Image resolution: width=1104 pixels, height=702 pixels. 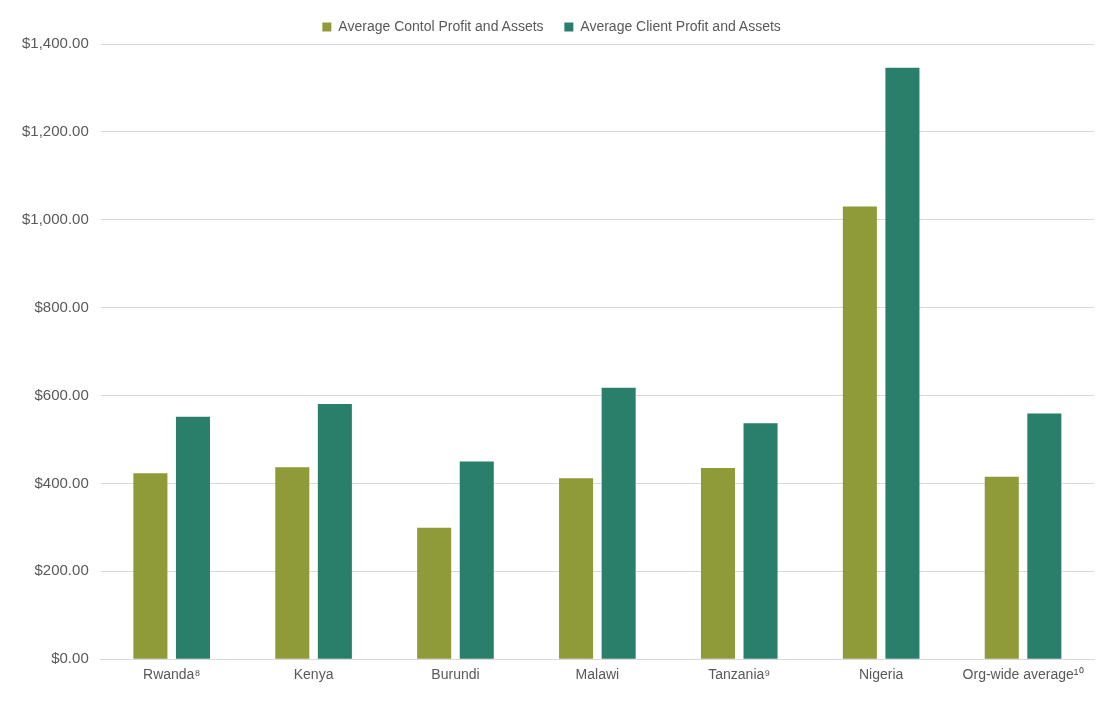 I want to click on legend-label: Average Contol Profit and Assets, so click(x=441, y=25).